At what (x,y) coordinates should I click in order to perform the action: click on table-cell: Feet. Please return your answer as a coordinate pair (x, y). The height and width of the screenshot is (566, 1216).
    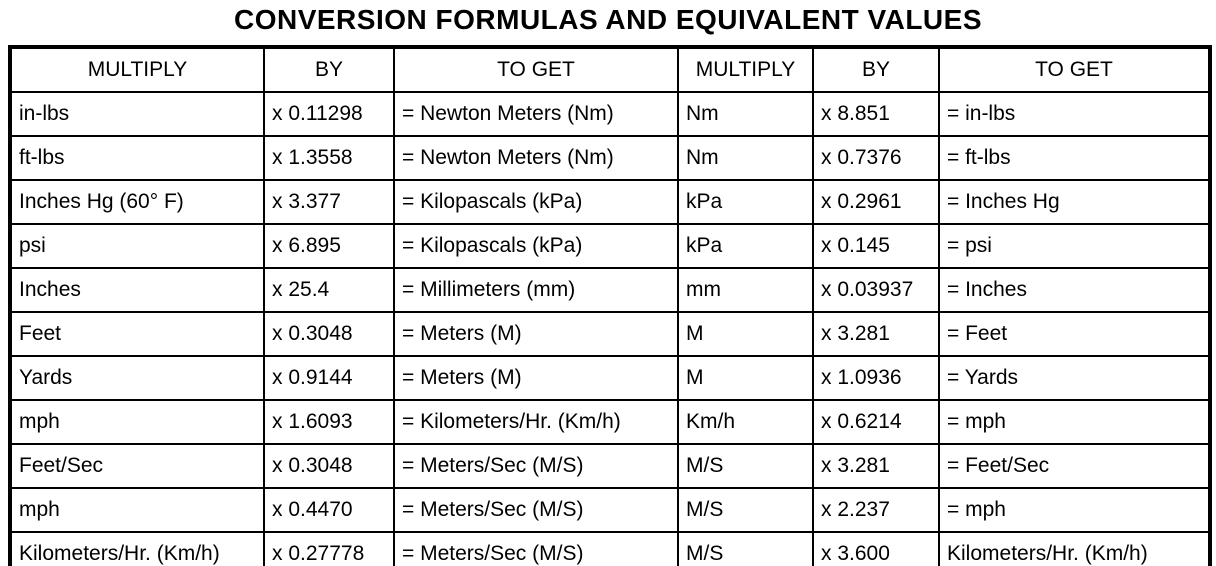
    Looking at the image, I should click on (137, 334).